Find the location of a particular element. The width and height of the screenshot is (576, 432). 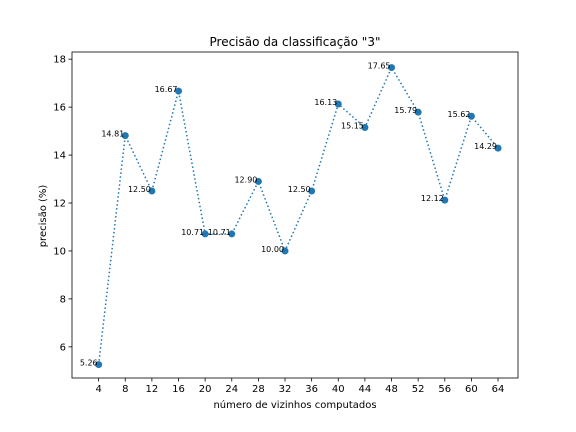

data-label: 15.79 is located at coordinates (405, 110).